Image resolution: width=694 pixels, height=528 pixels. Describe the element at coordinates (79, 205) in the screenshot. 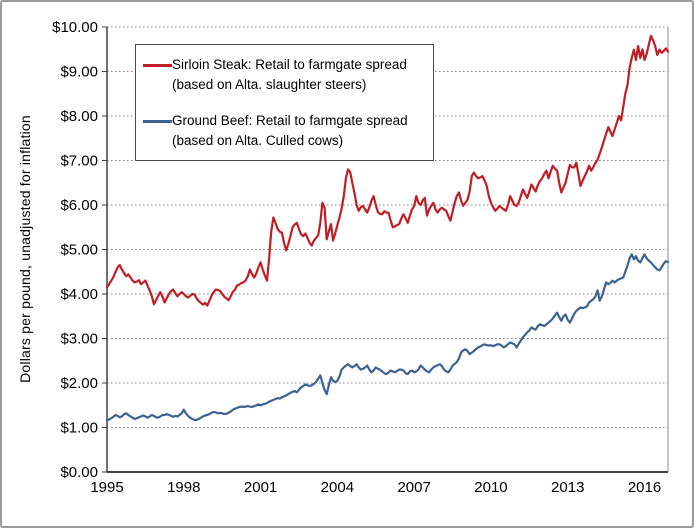

I see `y-tick-label: $6.00` at that location.